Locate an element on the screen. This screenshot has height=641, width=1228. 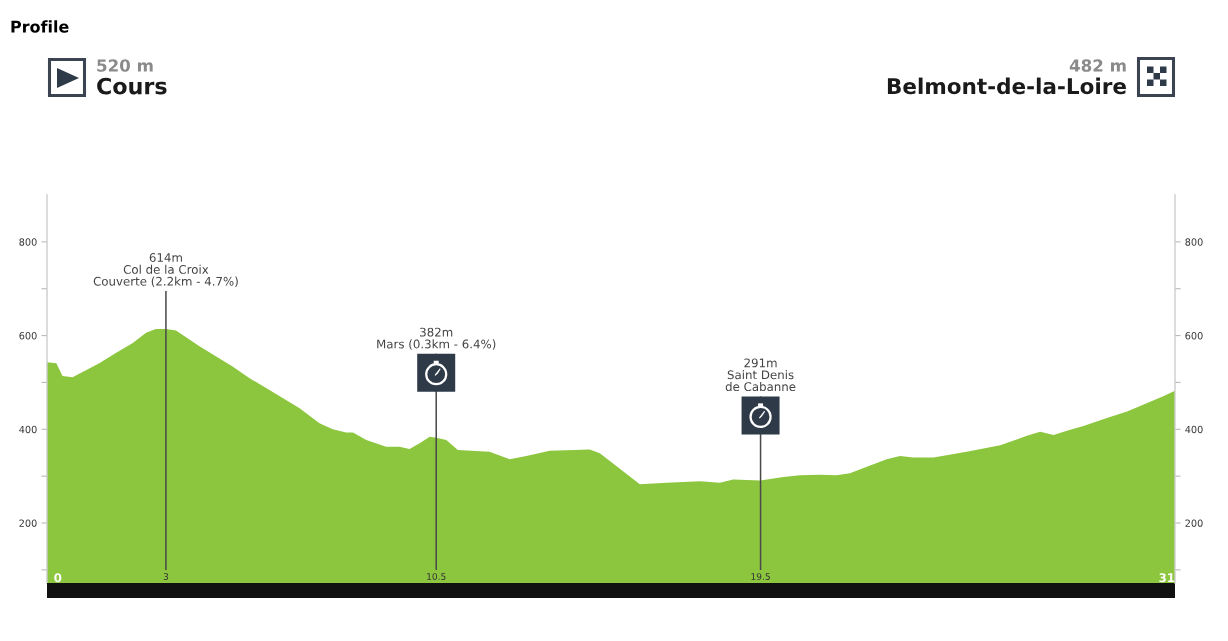
x-tick-label: 19.5 is located at coordinates (760, 576).